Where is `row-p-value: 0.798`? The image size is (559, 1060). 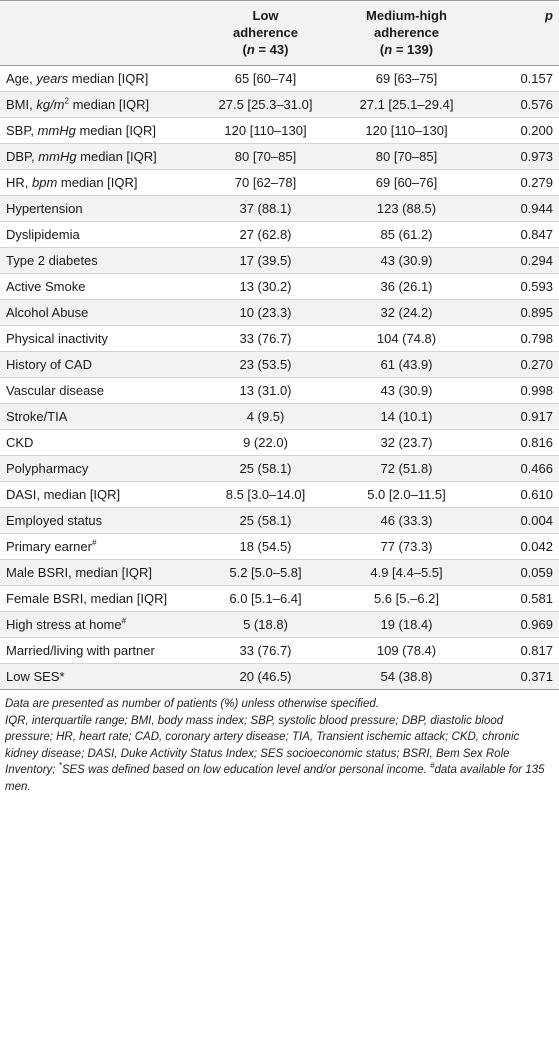
row-p-value: 0.798 is located at coordinates (519, 338).